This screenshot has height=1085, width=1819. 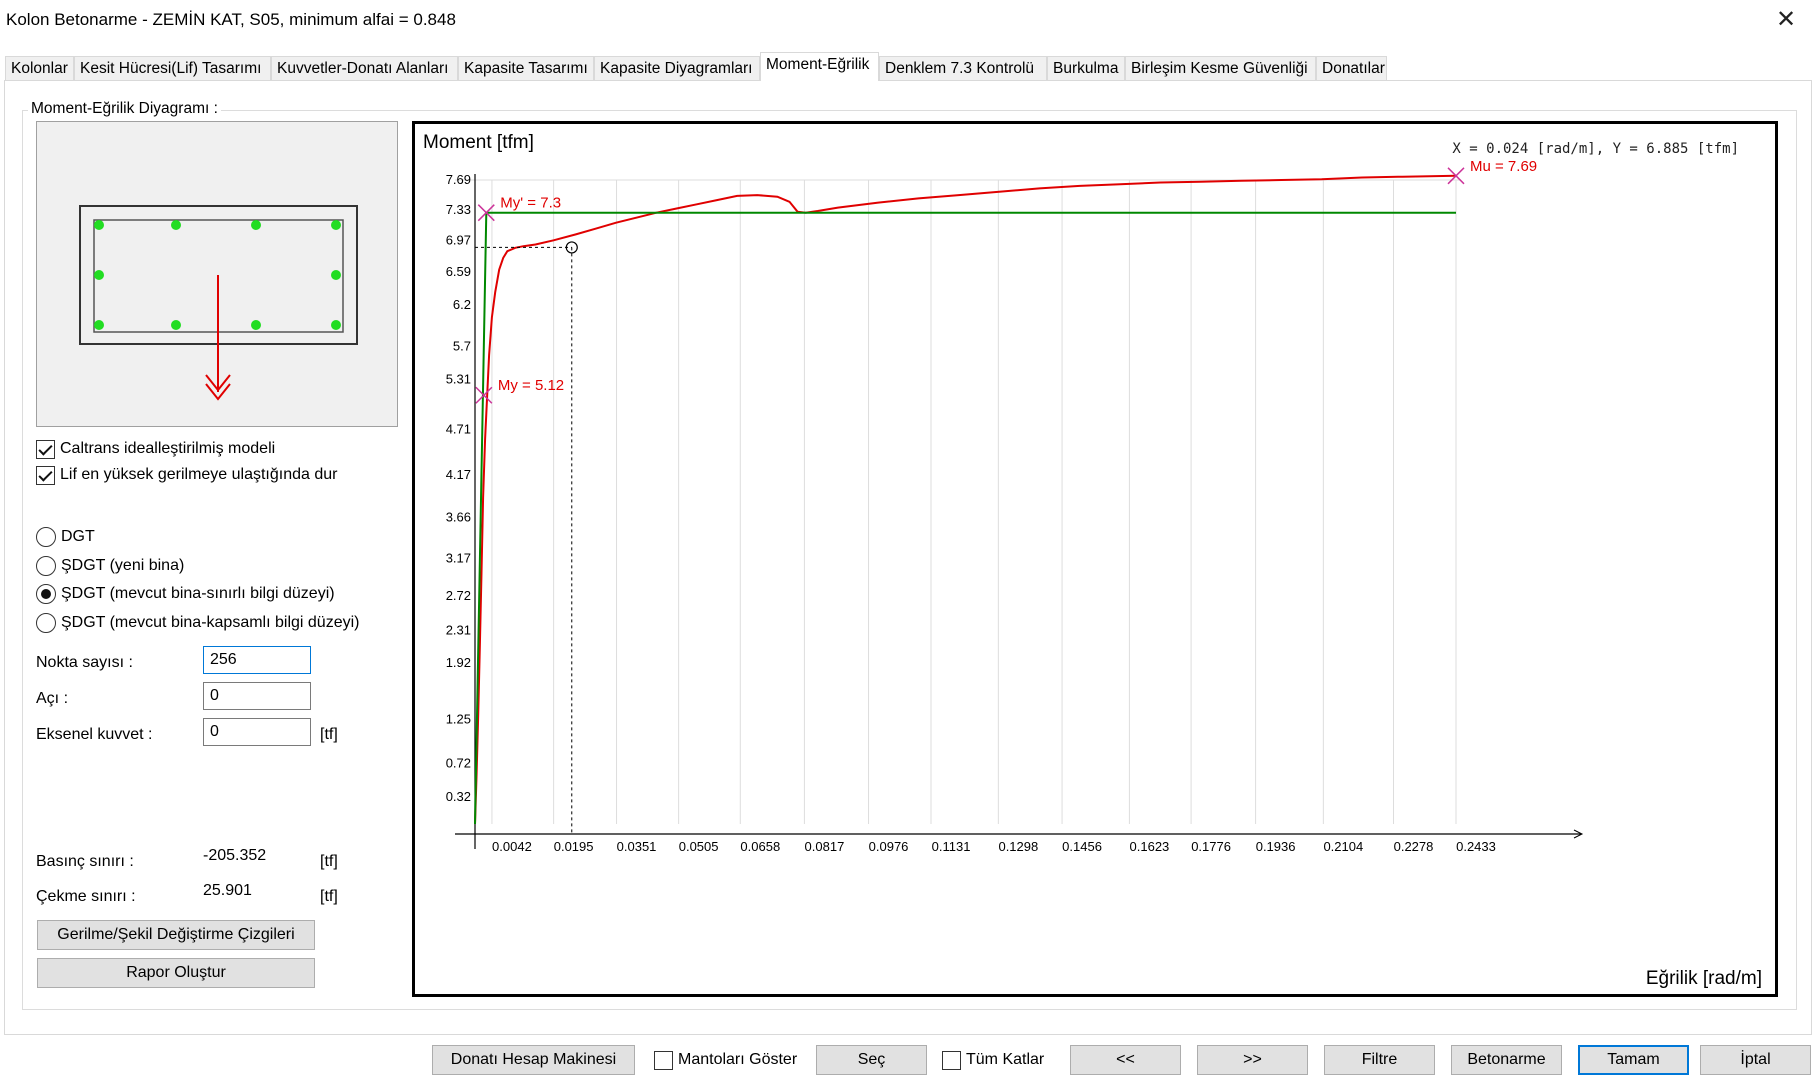 What do you see at coordinates (458, 558) in the screenshot?
I see `y-tick-label: 3.17` at bounding box center [458, 558].